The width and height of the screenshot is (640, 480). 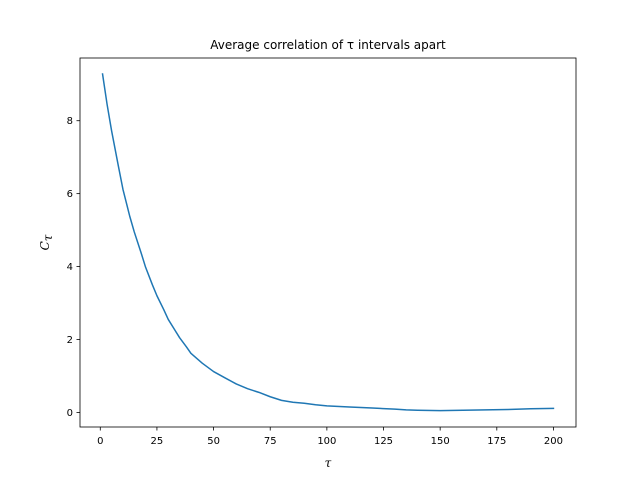 What do you see at coordinates (383, 441) in the screenshot?
I see `x-tick-label: 125` at bounding box center [383, 441].